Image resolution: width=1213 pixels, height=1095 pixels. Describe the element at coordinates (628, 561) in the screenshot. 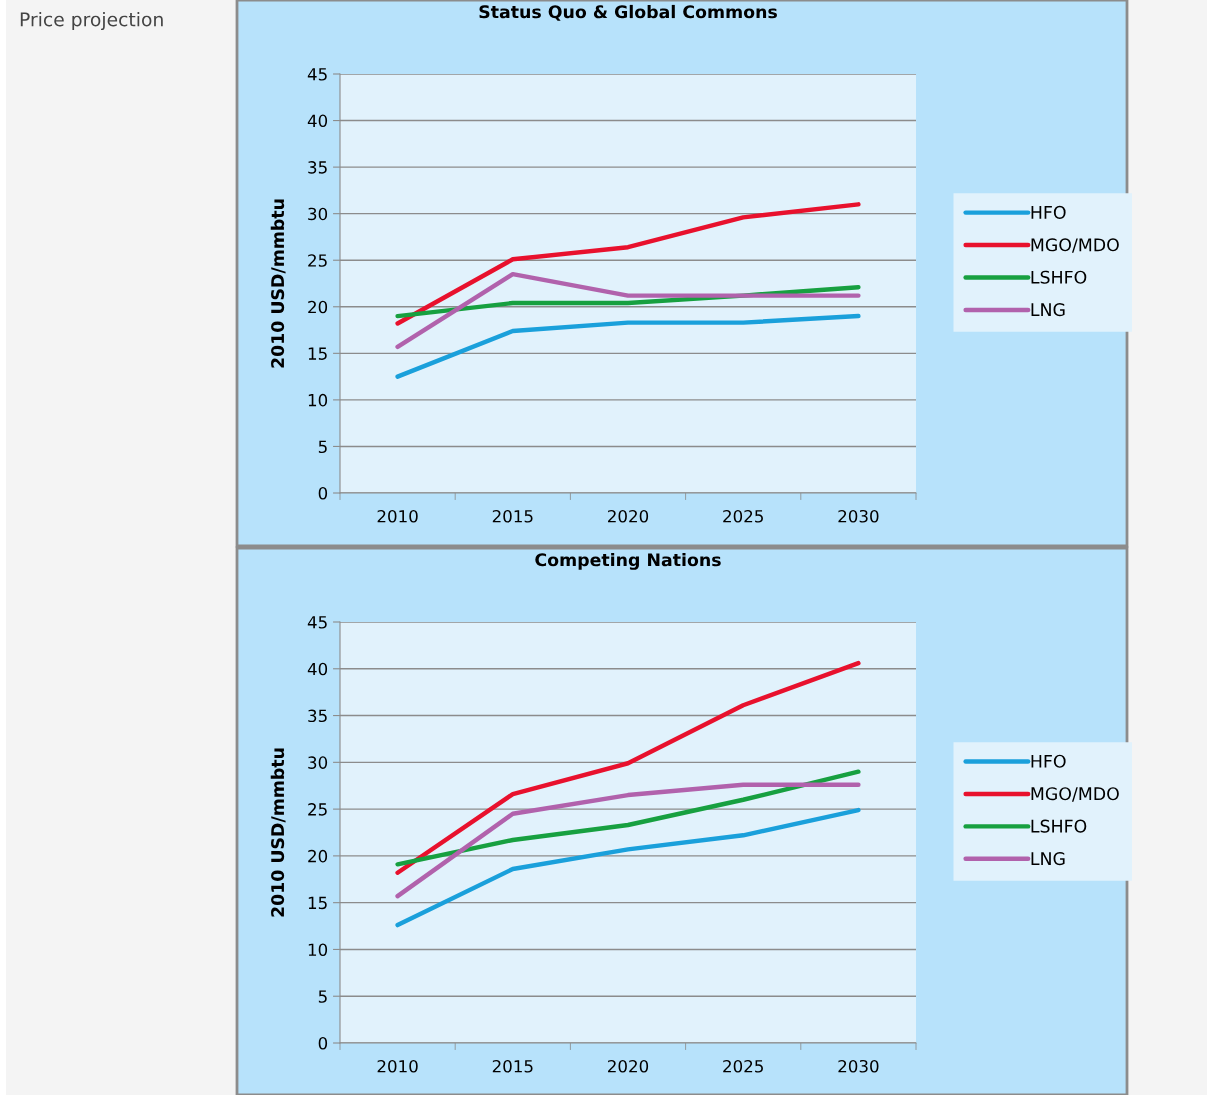

I see `chart-title: Competing Nations` at that location.